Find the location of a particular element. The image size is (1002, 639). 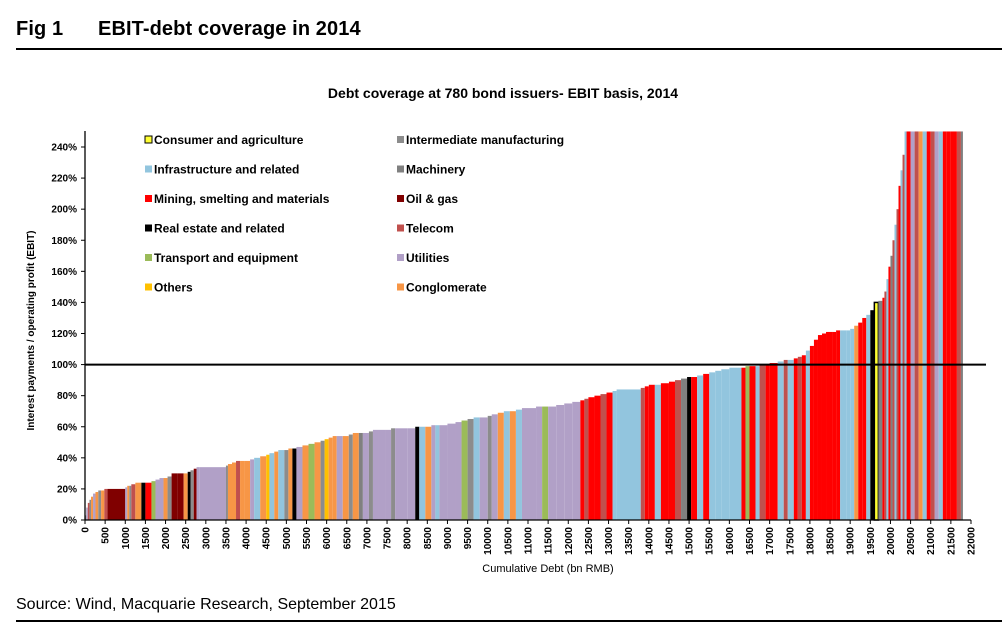

legend-item: Others is located at coordinates (169, 288).